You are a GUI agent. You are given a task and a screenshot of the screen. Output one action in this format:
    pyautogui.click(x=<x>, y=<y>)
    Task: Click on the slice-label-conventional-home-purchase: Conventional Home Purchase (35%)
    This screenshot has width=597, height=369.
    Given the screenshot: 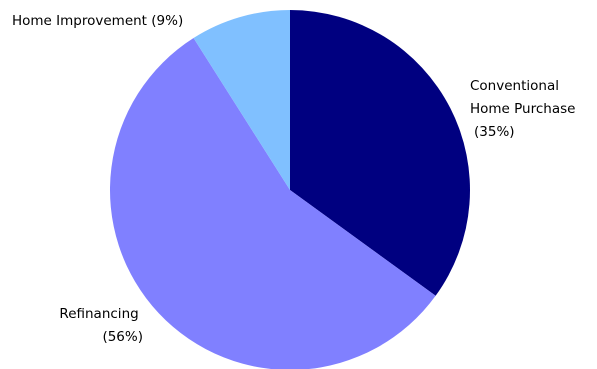 What is the action you would take?
    pyautogui.click(x=525, y=109)
    